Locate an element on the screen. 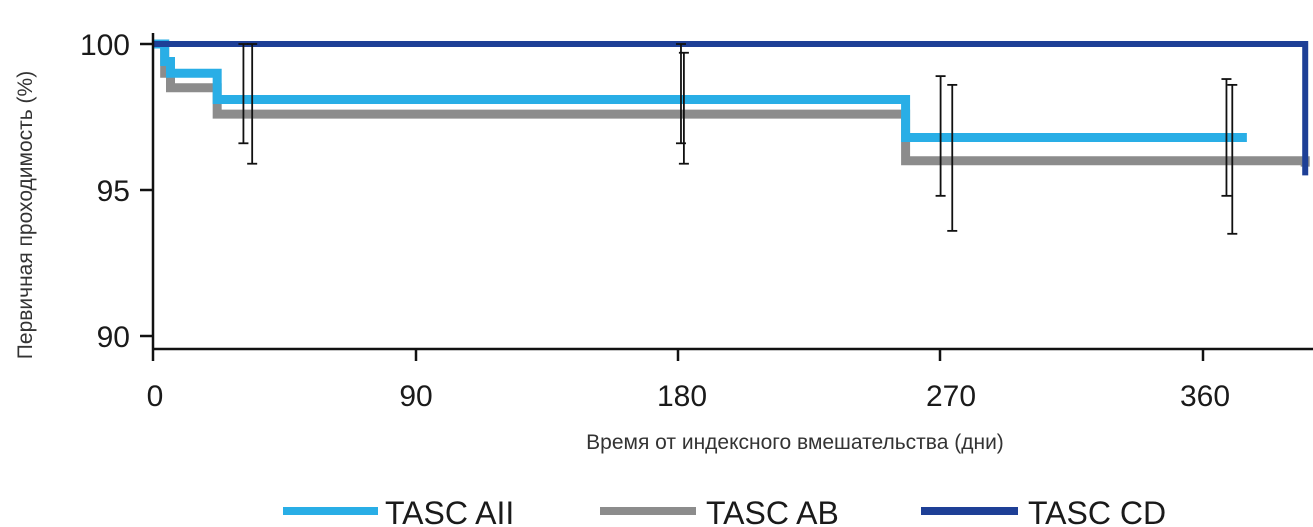 This screenshot has height=527, width=1313. legend-item-tasc-aii: TASC AII is located at coordinates (398, 511).